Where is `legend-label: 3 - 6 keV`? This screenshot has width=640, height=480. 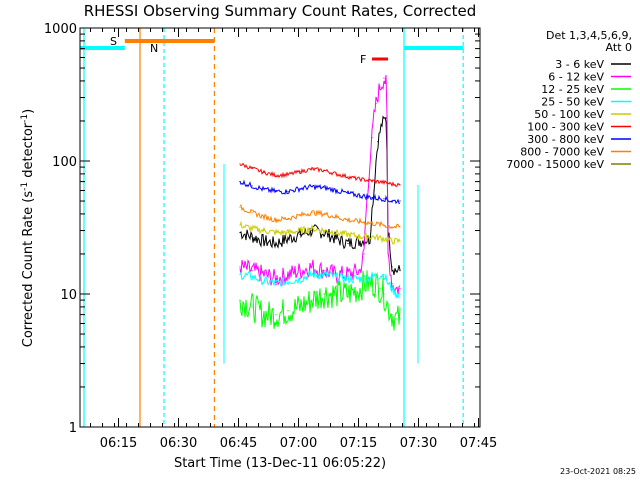
legend-label: 3 - 6 keV is located at coordinates (579, 64).